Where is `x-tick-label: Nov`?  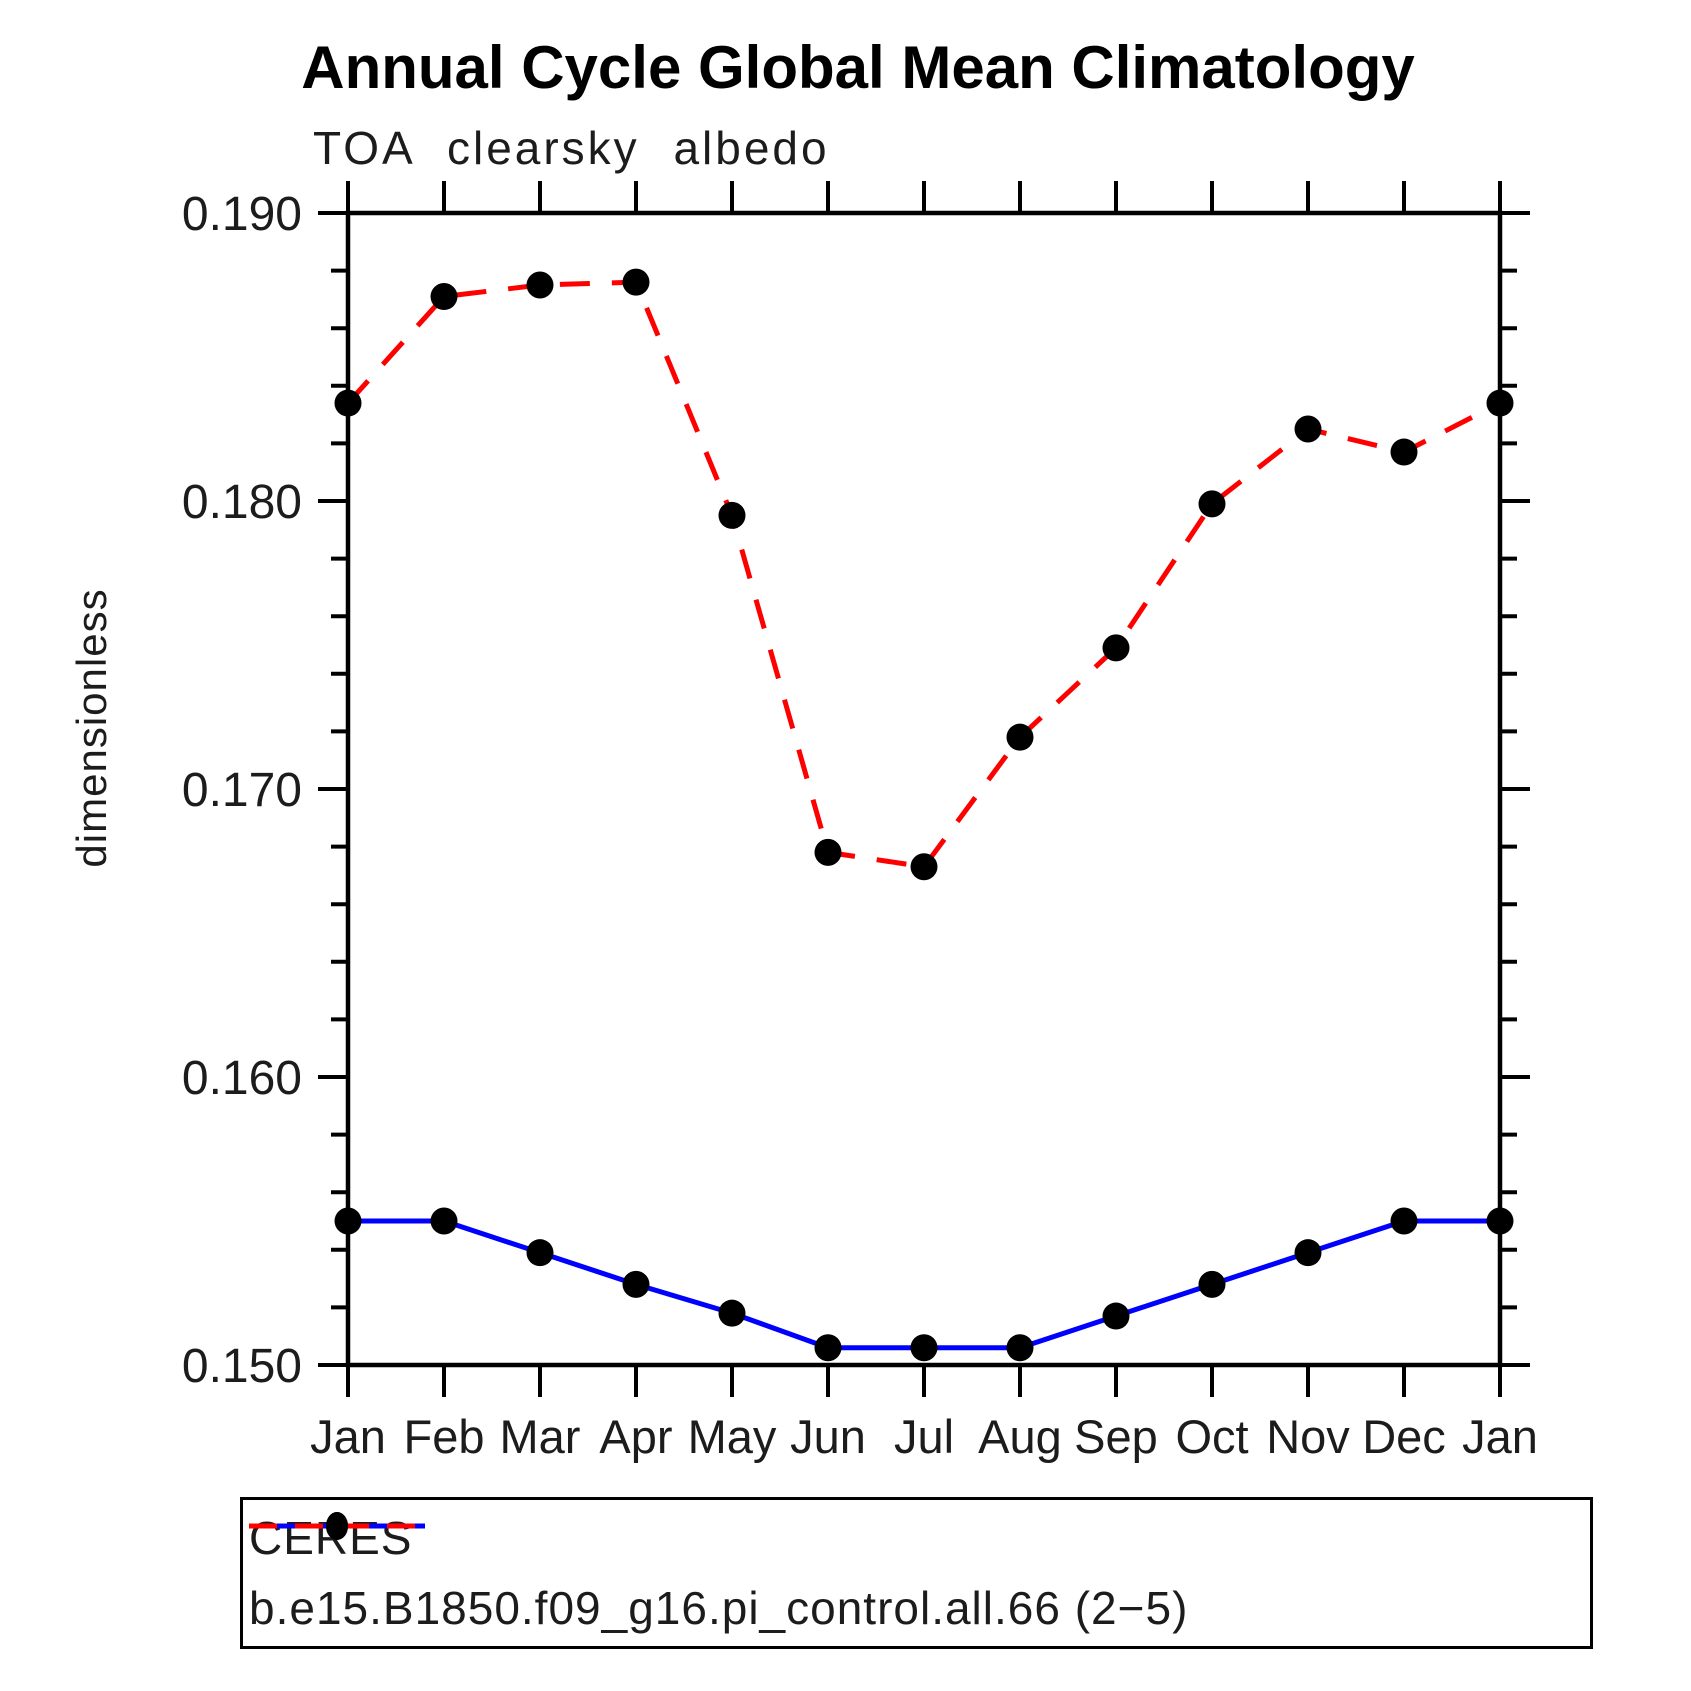
x-tick-label: Nov is located at coordinates (1308, 1436).